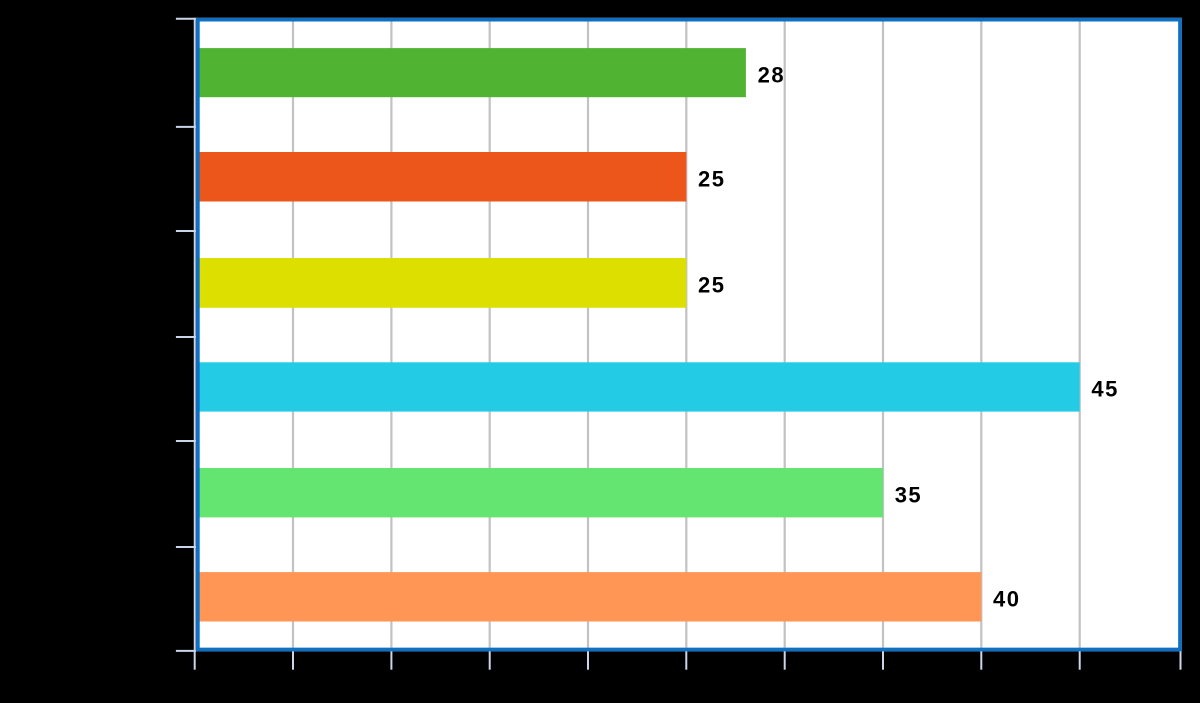 This screenshot has height=703, width=1200. I want to click on svg-text: 35, so click(908, 494).